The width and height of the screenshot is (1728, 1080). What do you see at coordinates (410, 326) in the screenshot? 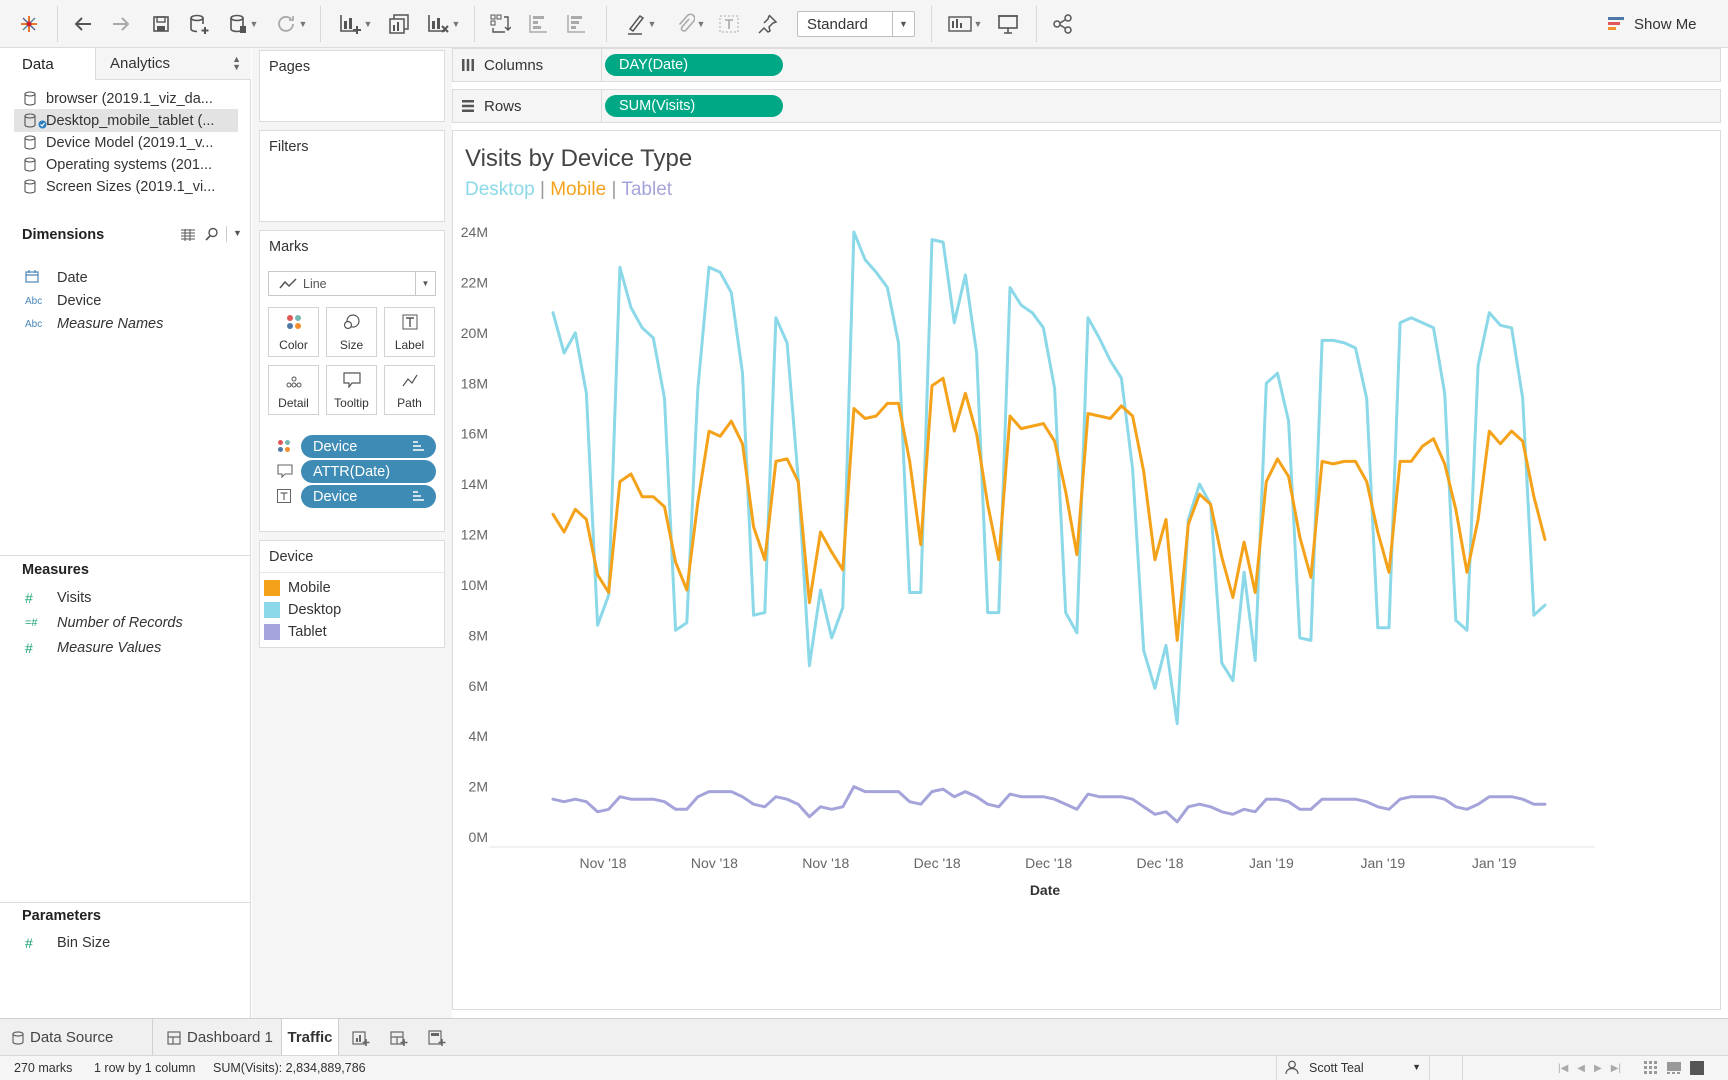
I see `label-text-icon` at bounding box center [410, 326].